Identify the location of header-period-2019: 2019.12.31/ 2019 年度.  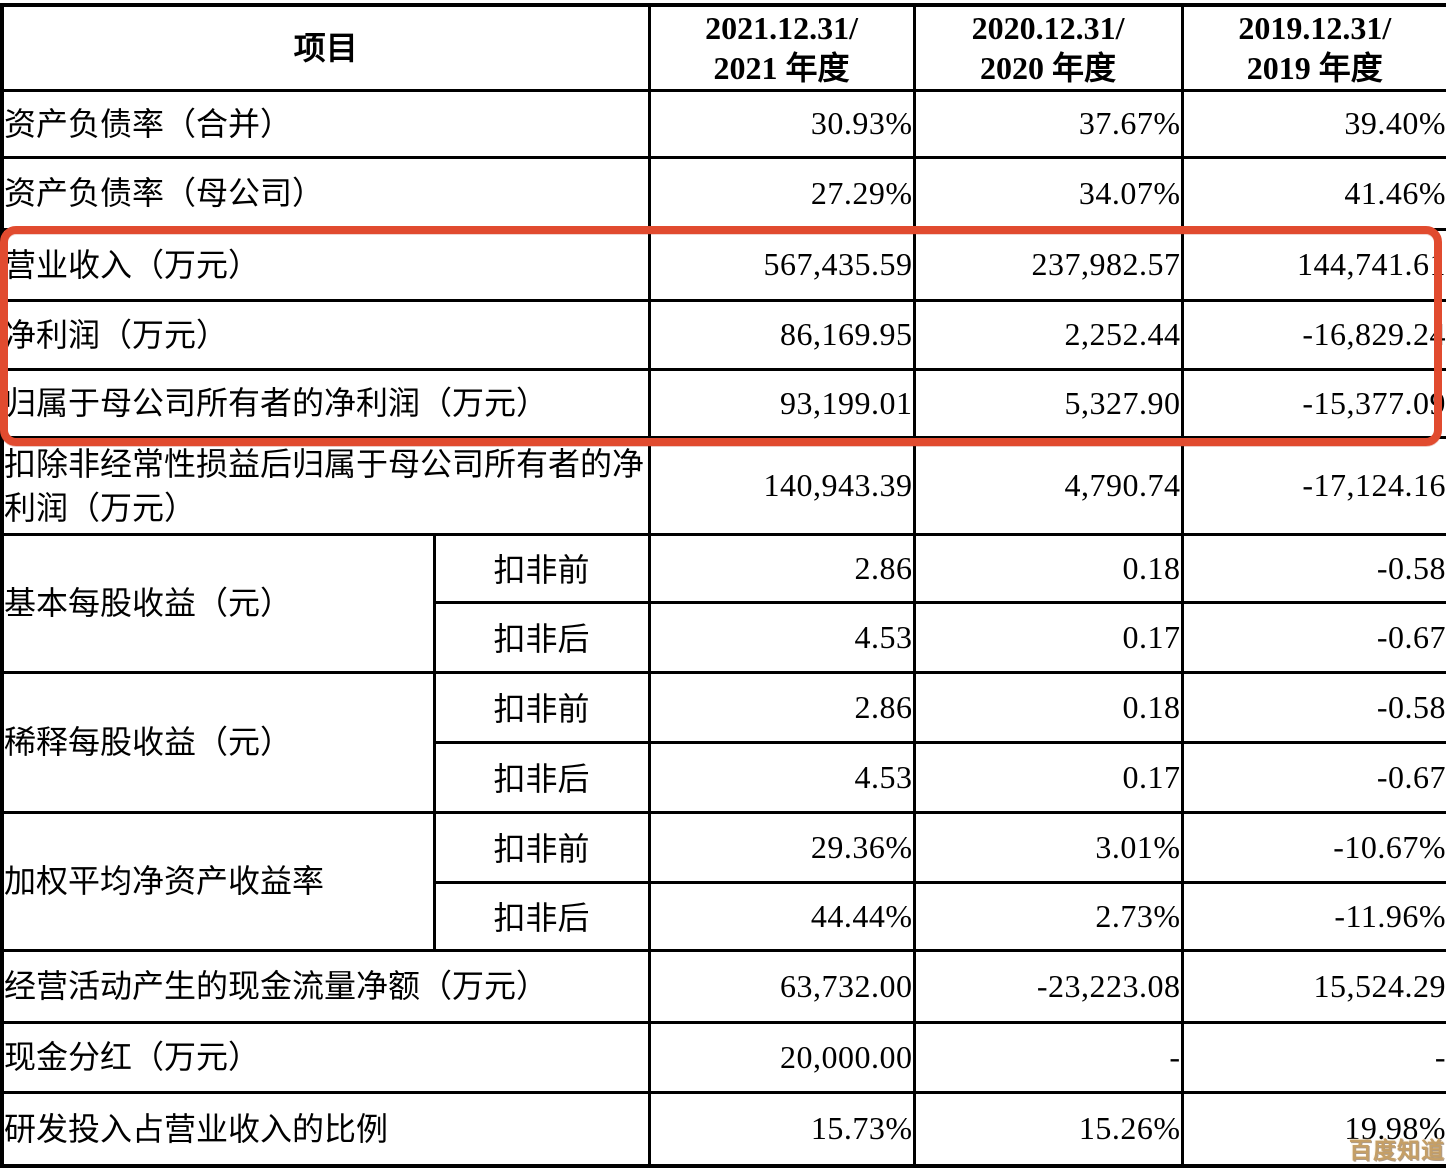
(1313, 47).